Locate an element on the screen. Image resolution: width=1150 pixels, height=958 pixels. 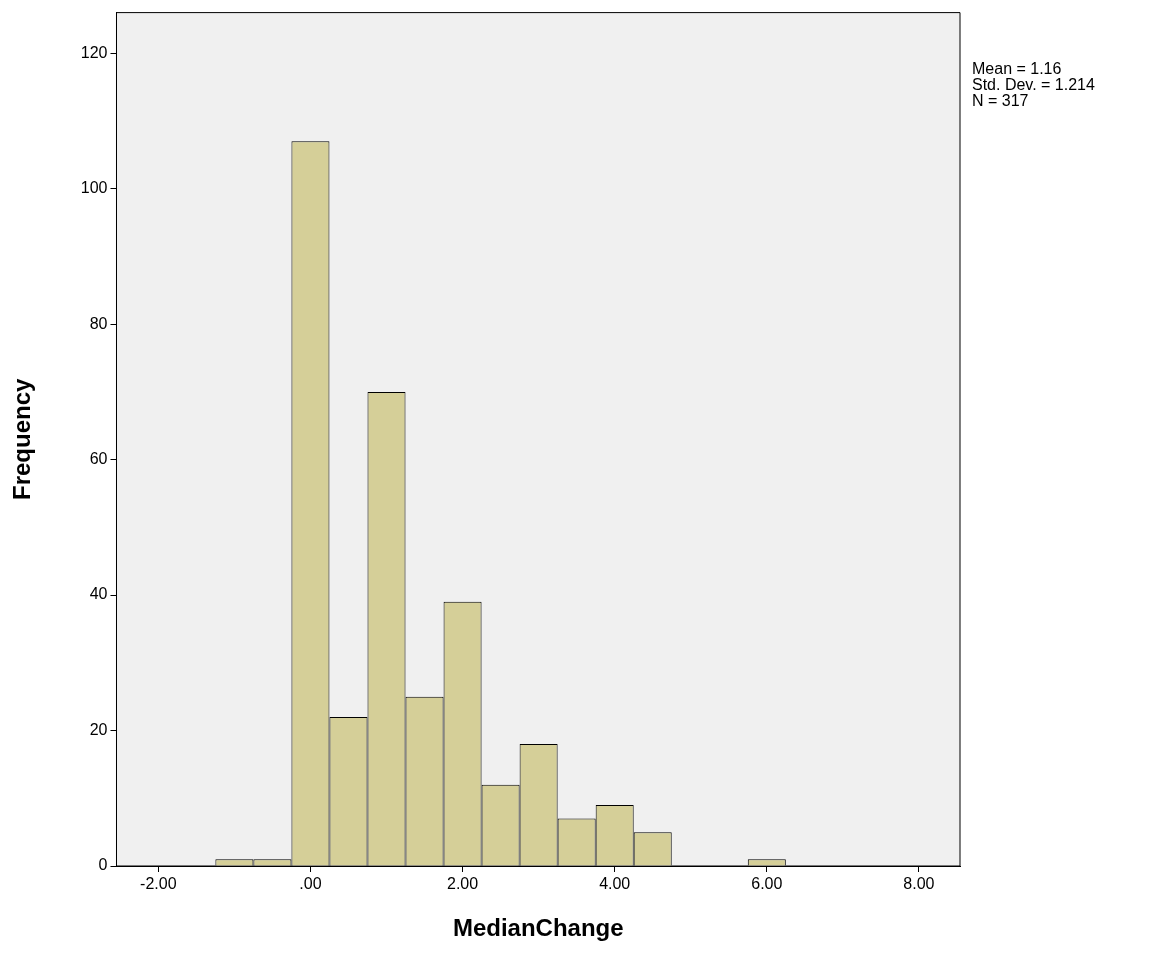
y-axis-title: Frequency is located at coordinates (22, 438).